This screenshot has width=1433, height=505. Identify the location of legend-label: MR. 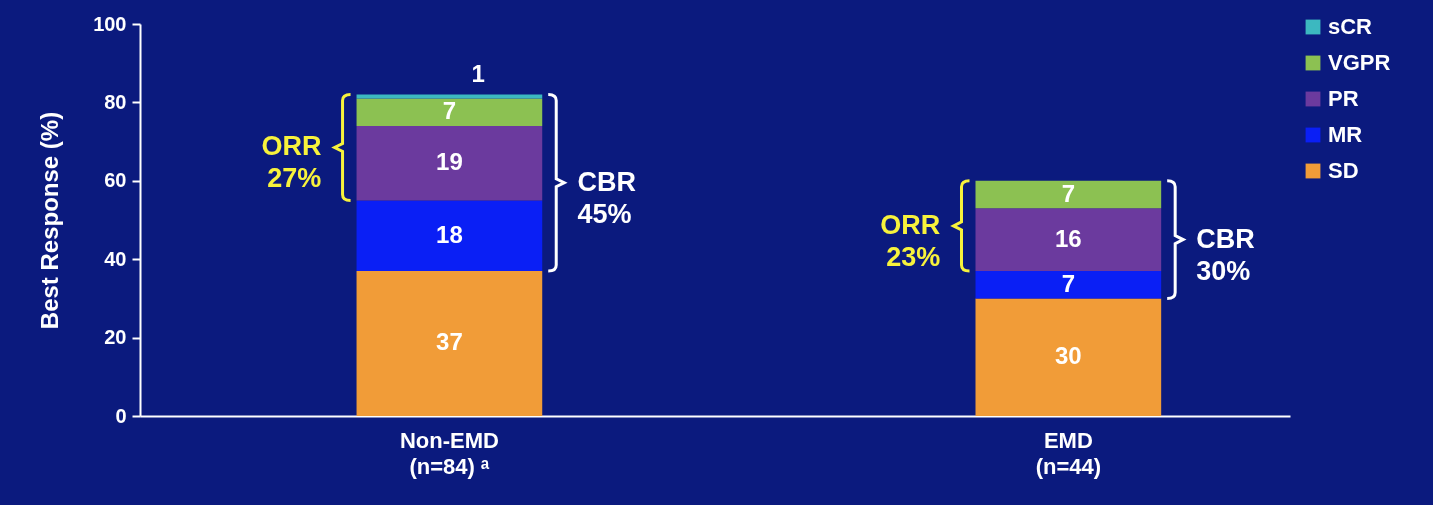
(1345, 134).